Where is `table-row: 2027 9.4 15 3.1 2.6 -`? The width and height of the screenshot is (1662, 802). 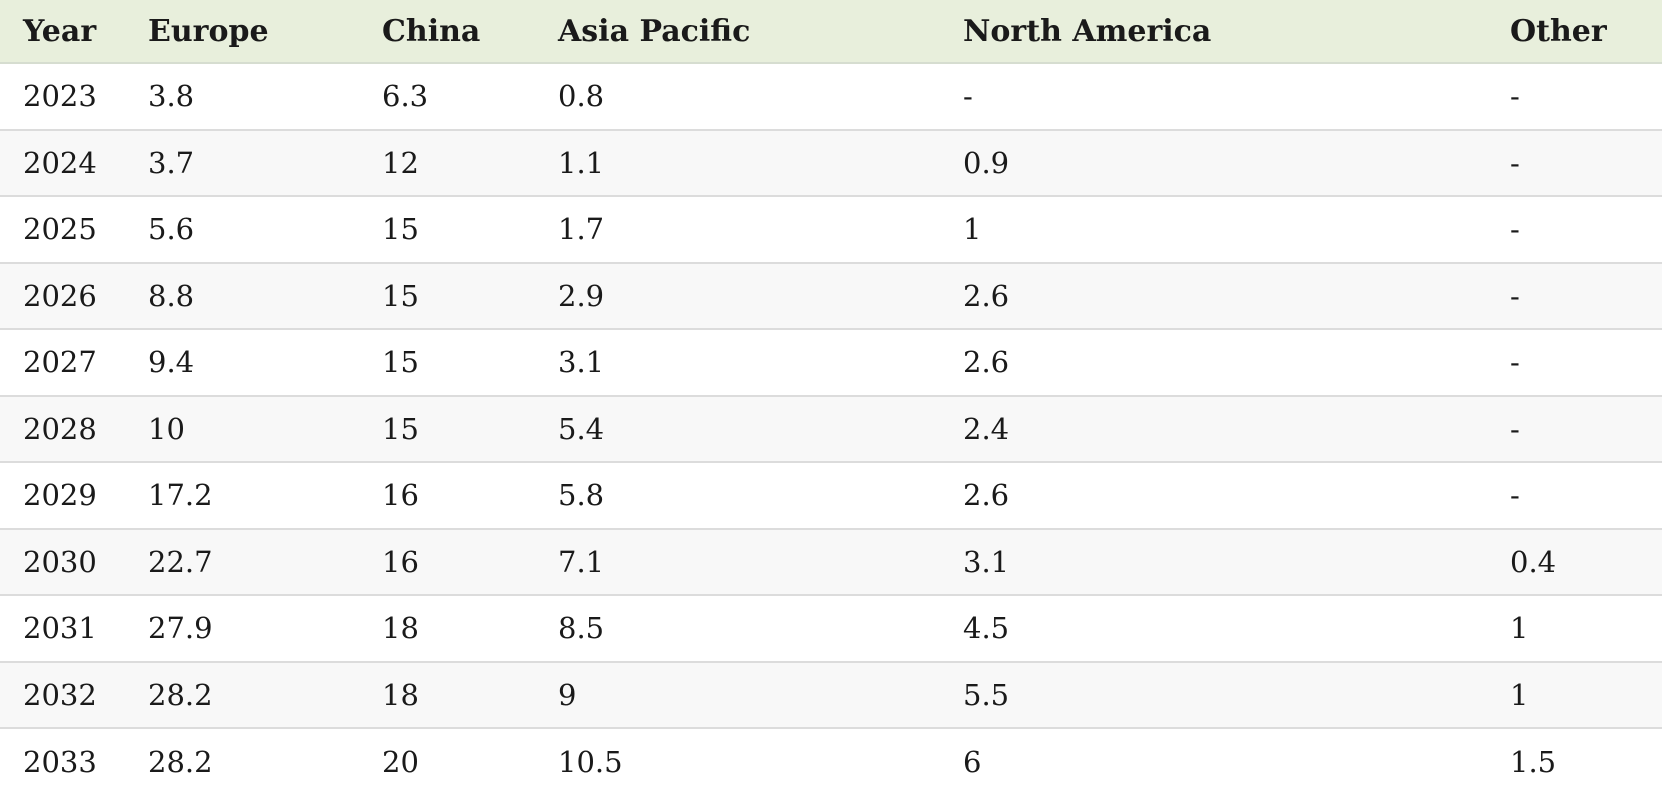 table-row: 2027 9.4 15 3.1 2.6 - is located at coordinates (831, 363).